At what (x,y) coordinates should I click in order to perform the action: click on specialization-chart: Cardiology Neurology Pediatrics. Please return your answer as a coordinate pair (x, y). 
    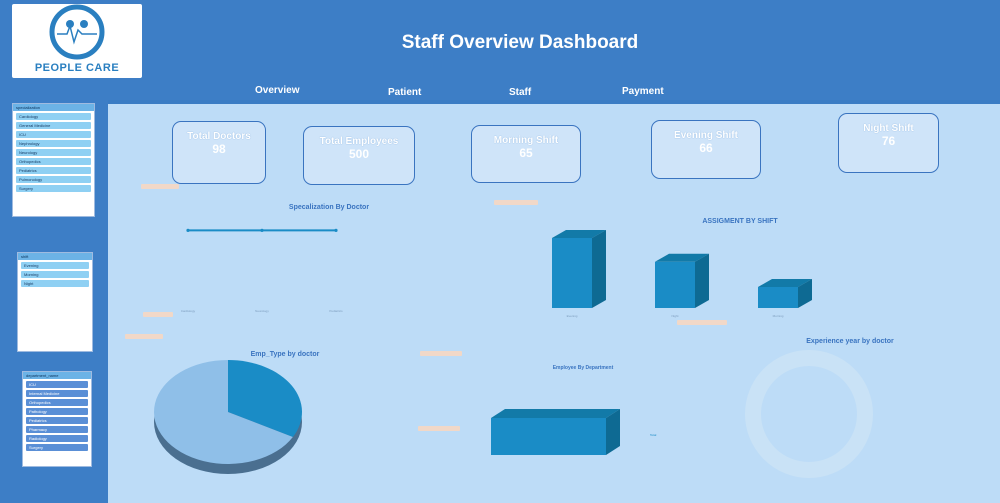
    Looking at the image, I should click on (262, 270).